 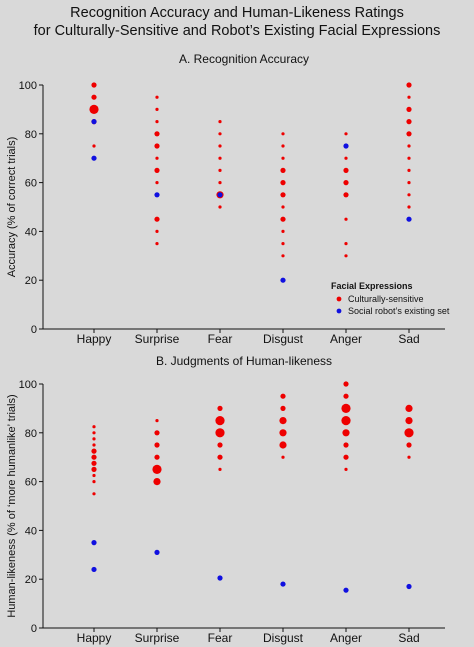 I want to click on y-tick-label-b-100: 100, so click(x=28, y=385).